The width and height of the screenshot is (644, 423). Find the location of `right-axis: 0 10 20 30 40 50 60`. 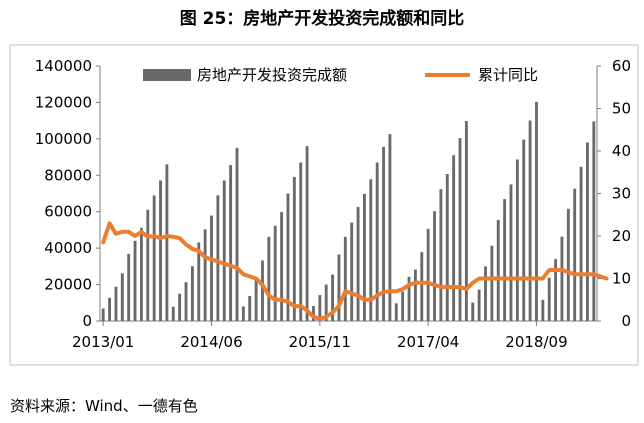

right-axis: 0 10 20 30 40 50 60 is located at coordinates (613, 193).